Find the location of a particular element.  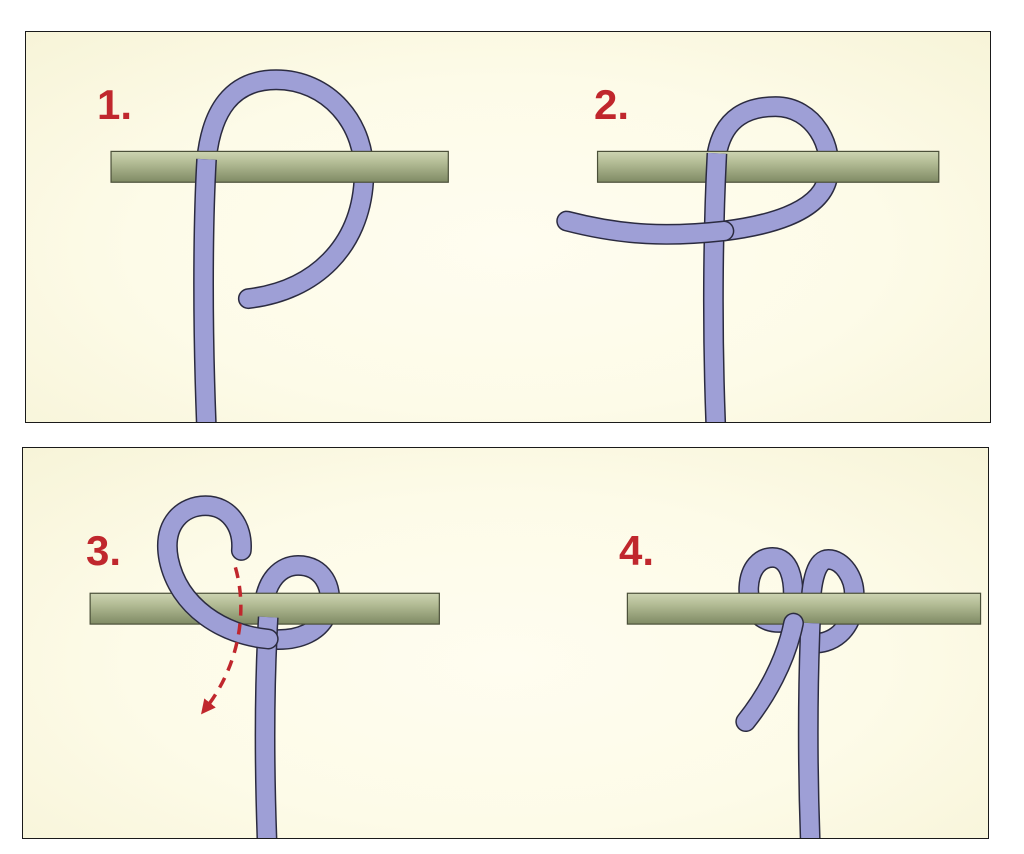

step-4-illustration is located at coordinates (804, 692).